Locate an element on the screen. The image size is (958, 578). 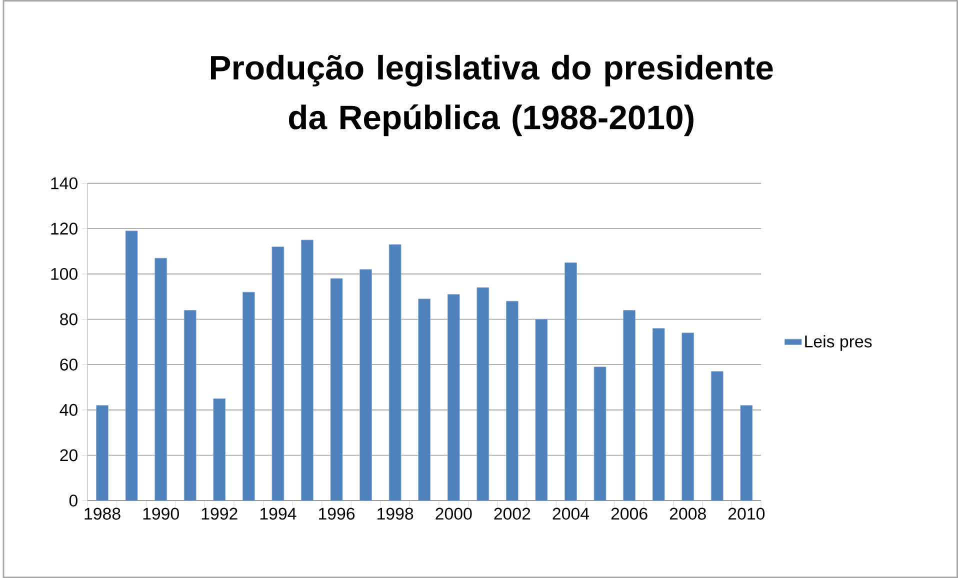
x-tick-label: 2008 is located at coordinates (688, 514).